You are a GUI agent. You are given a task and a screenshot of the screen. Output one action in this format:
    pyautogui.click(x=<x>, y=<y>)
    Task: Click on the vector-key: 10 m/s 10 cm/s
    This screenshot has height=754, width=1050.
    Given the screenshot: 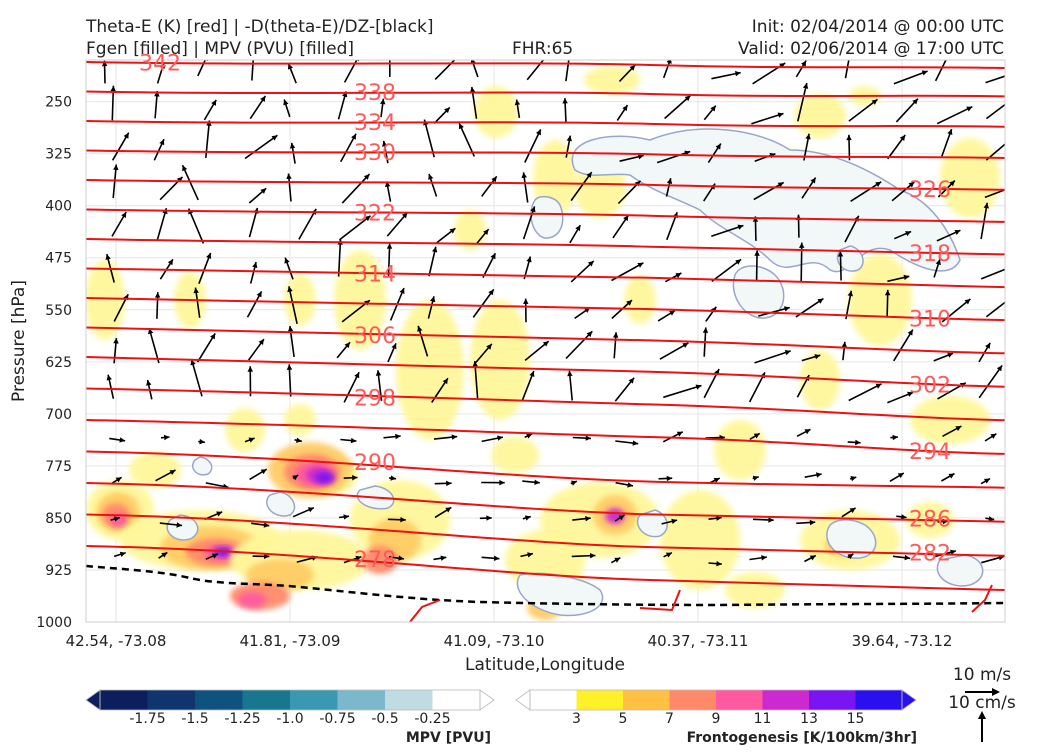 What is the action you would take?
    pyautogui.click(x=982, y=703)
    